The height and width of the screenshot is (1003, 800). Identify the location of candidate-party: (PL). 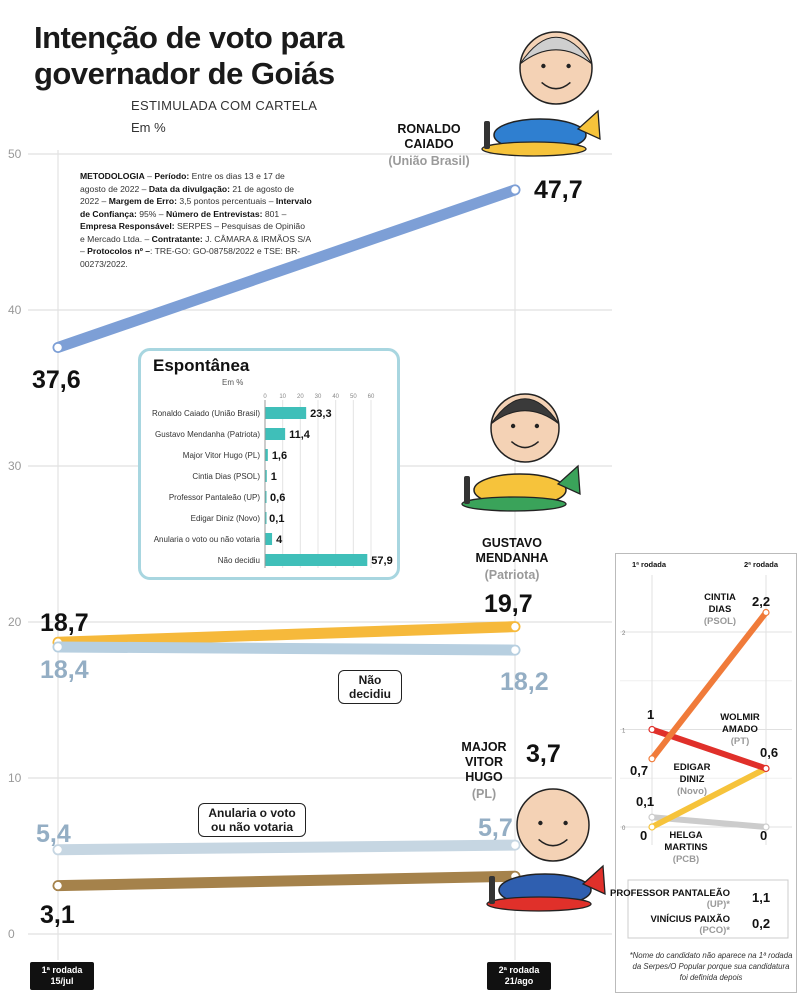
(484, 794).